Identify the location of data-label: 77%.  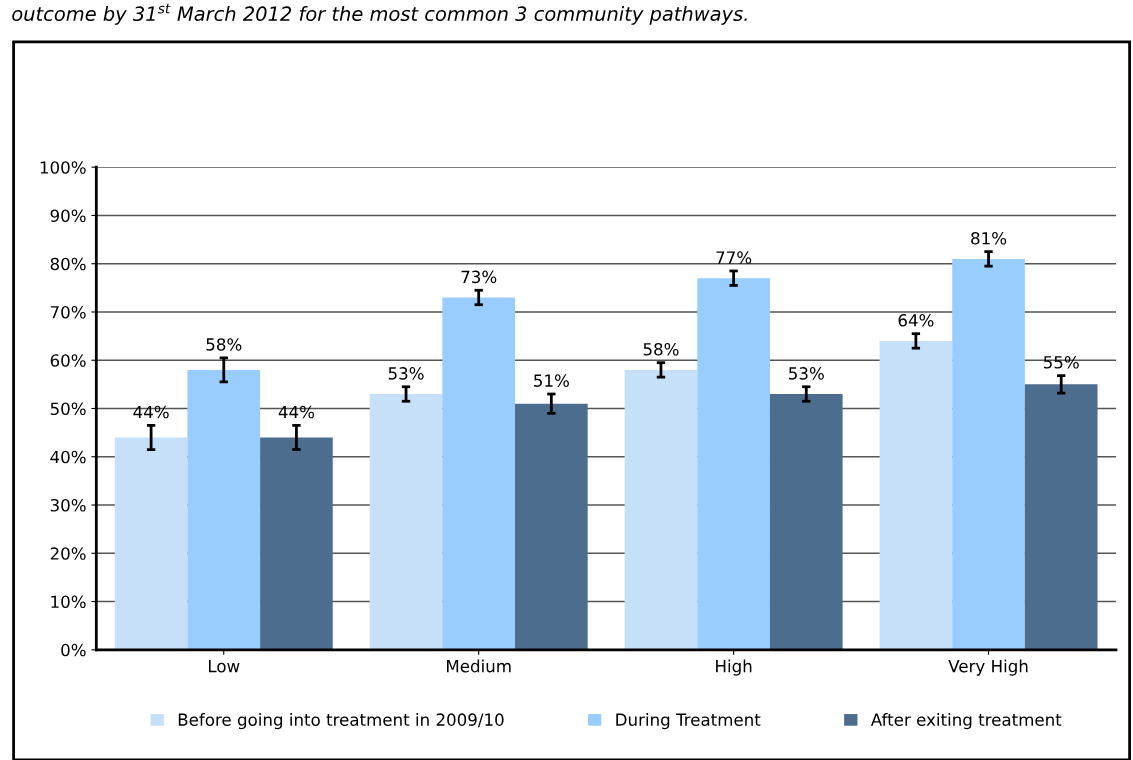
(734, 257).